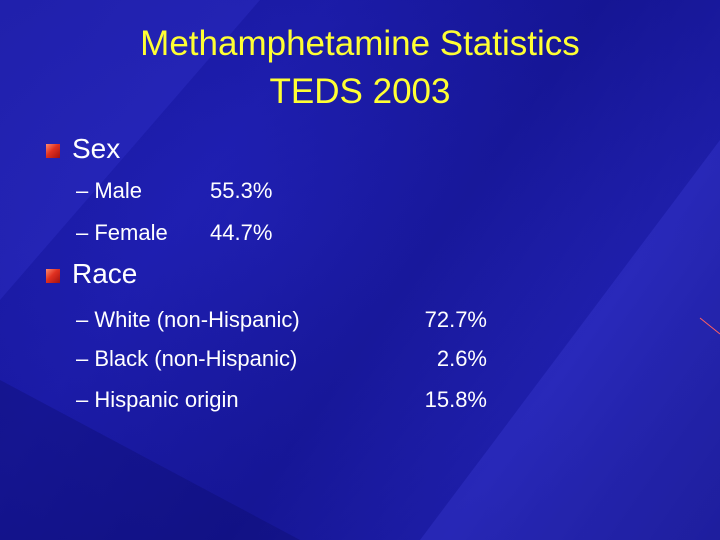  What do you see at coordinates (241, 190) in the screenshot?
I see `item-value: 55.3%` at bounding box center [241, 190].